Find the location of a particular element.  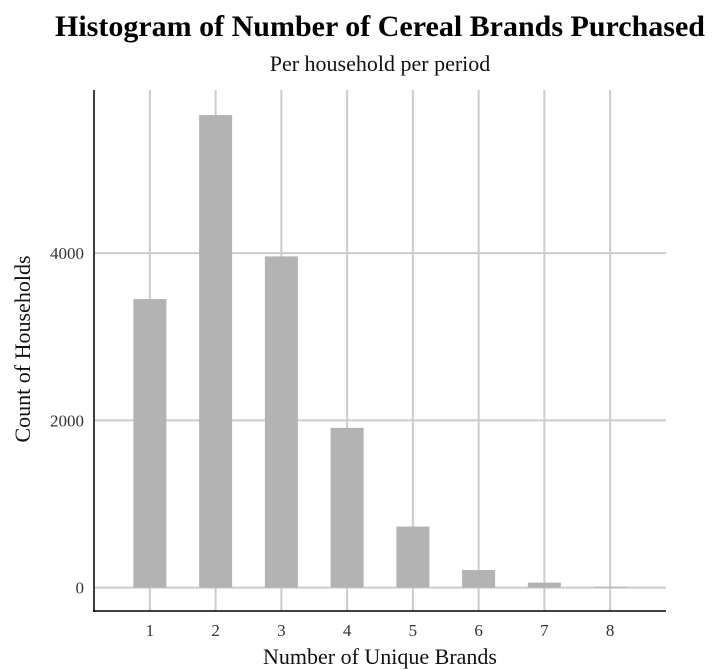

x-tick-label: 5 is located at coordinates (413, 630).